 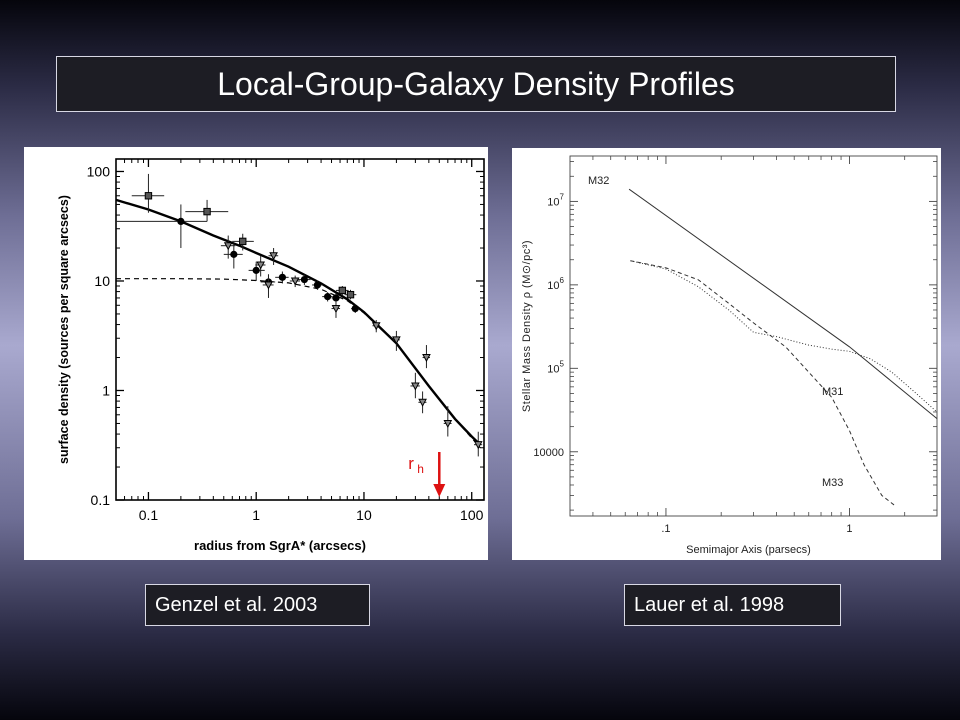 I want to click on model-curve-dashed, so click(x=298, y=363).